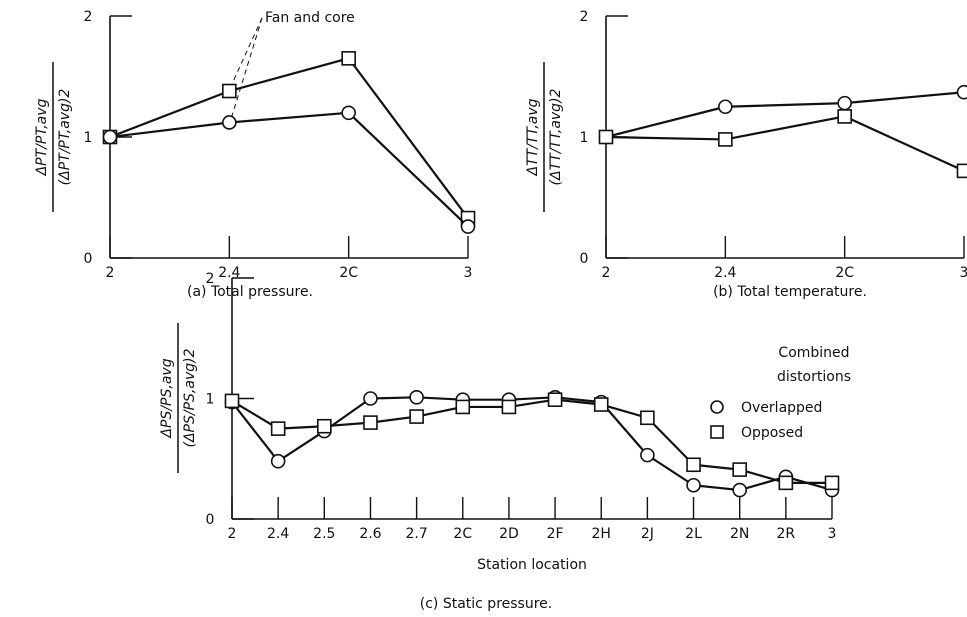 The image size is (967, 617). I want to click on x-tick-label-c-2: 2.5, so click(324, 534).